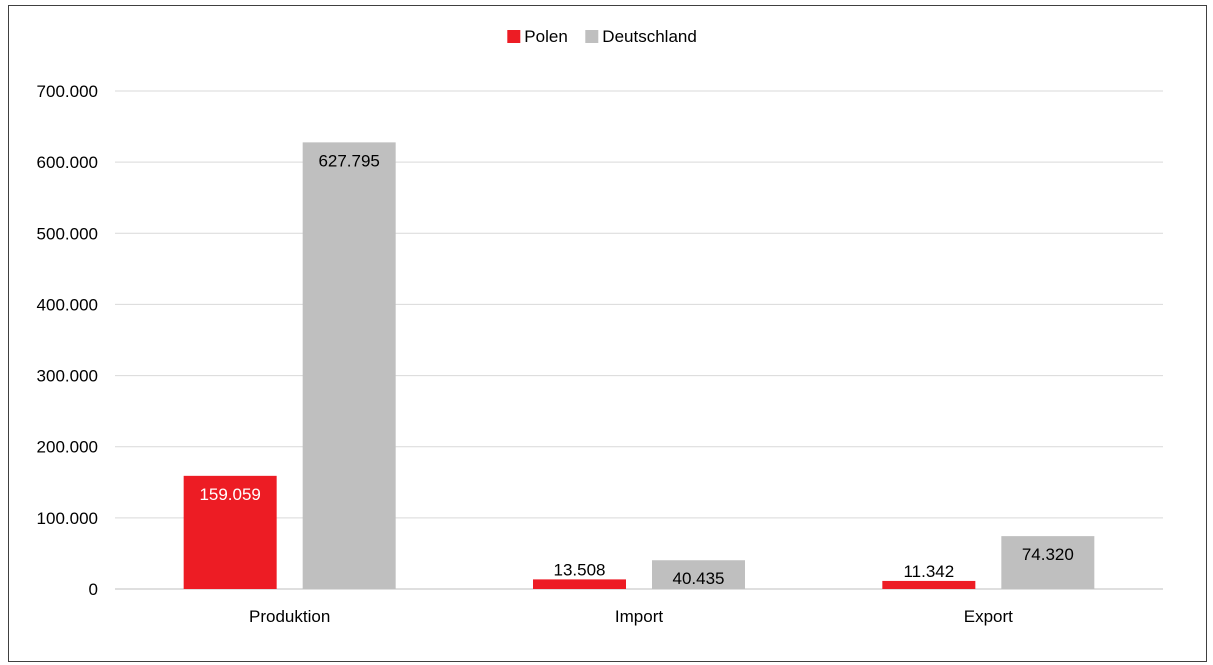 Image resolution: width=1213 pixels, height=665 pixels. Describe the element at coordinates (545, 36) in the screenshot. I see `legend-label-polen: Polen` at that location.